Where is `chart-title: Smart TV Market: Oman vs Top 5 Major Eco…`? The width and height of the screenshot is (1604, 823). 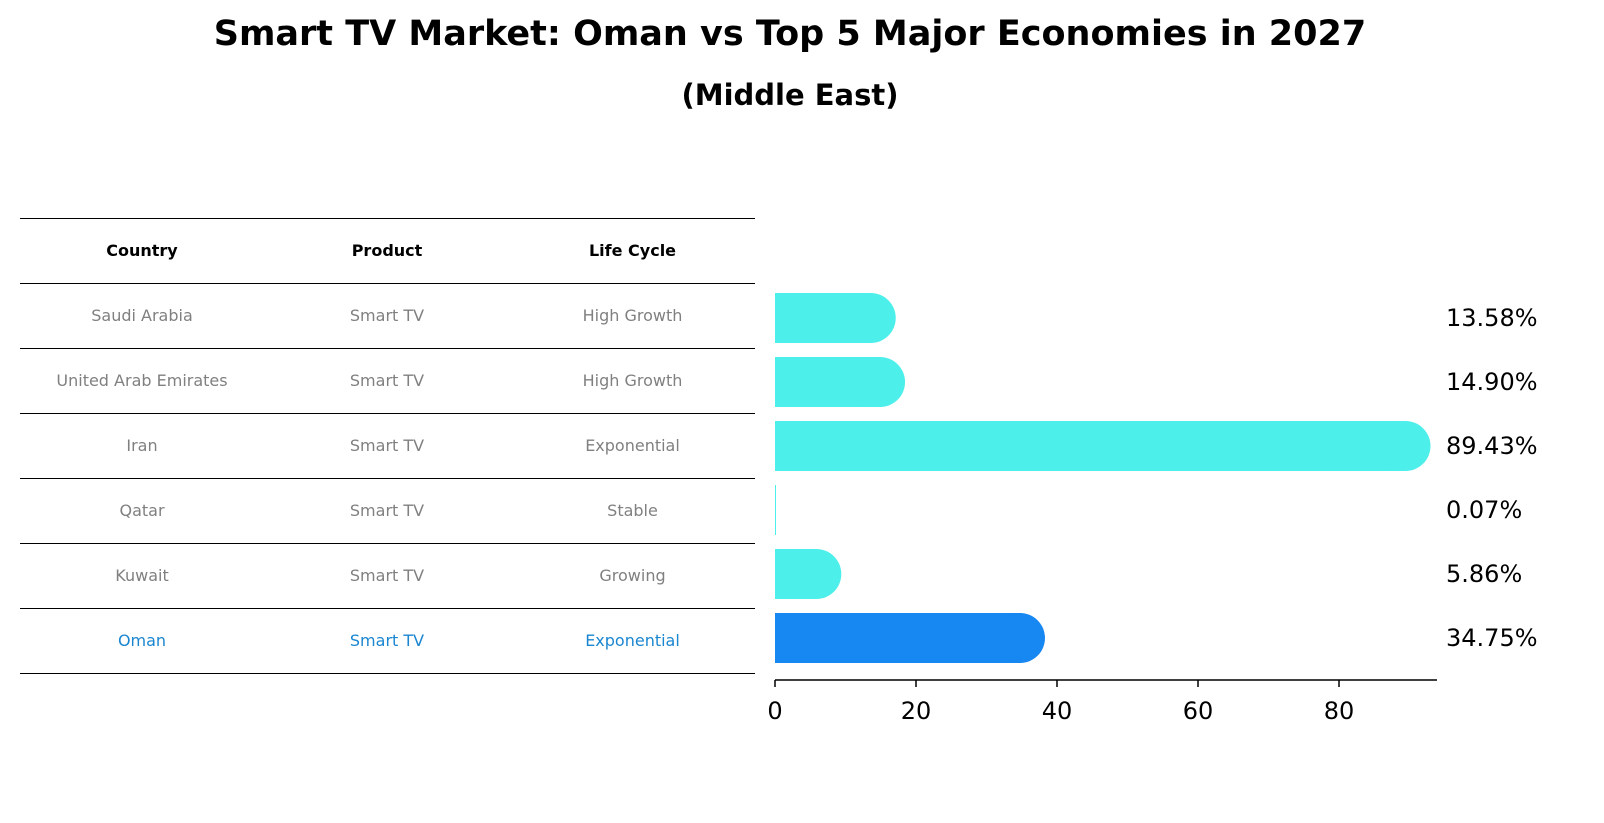
chart-title: Smart TV Market: Oman vs Top 5 Major Eco… is located at coordinates (790, 34).